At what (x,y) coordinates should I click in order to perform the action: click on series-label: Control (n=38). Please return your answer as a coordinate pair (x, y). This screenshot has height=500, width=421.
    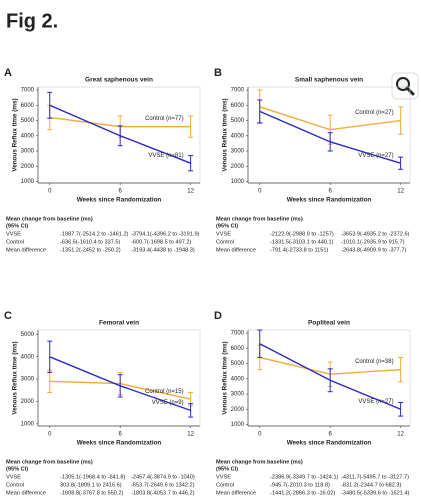
    Looking at the image, I should click on (374, 362).